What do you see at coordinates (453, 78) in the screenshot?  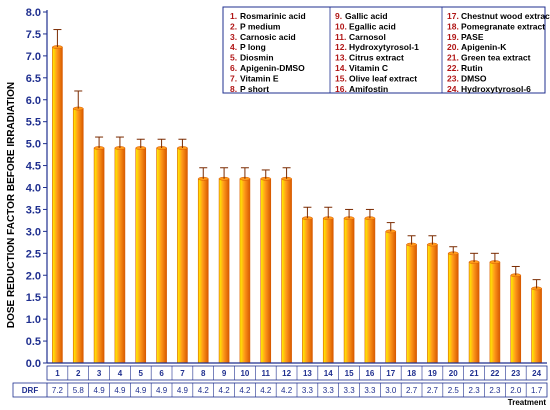 I see `legend-number: 23.` at bounding box center [453, 78].